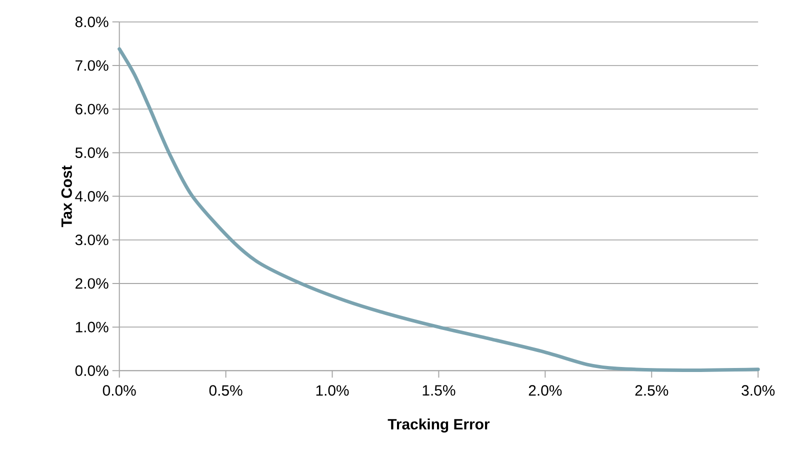 Image resolution: width=785 pixels, height=461 pixels. Describe the element at coordinates (92, 283) in the screenshot. I see `y-tick-label: 2.0%` at that location.